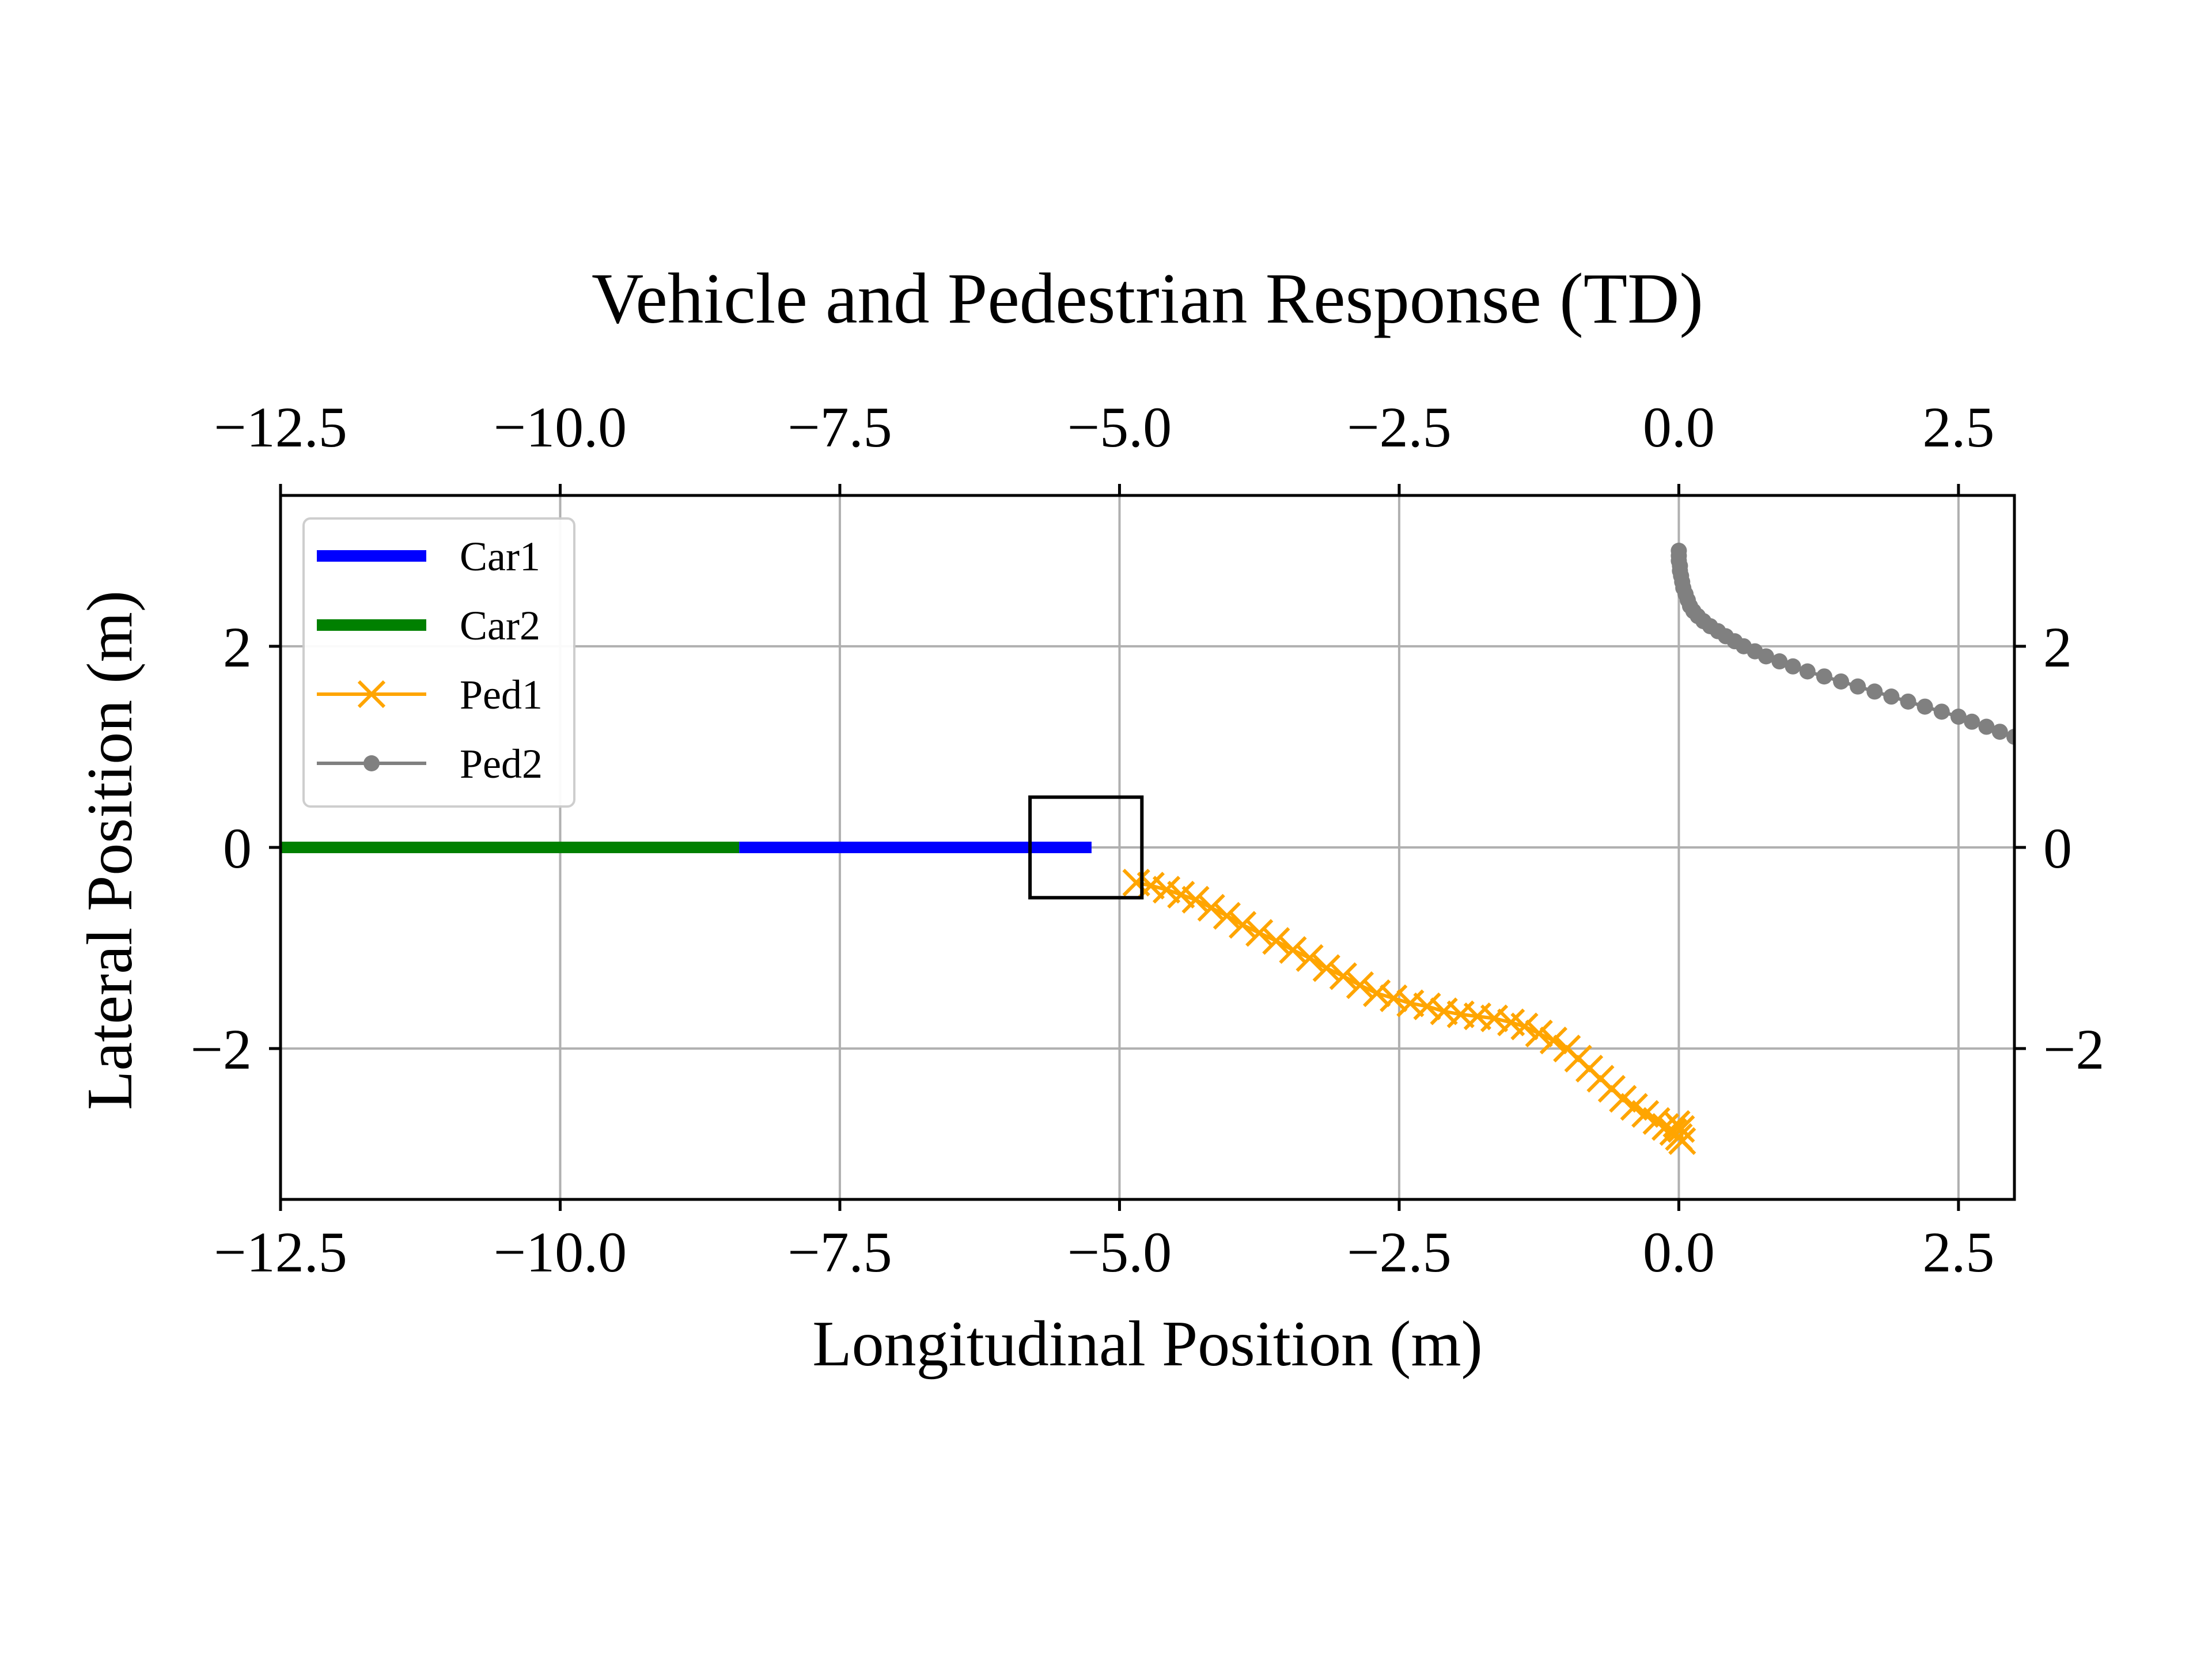  What do you see at coordinates (1399, 427) in the screenshot?
I see `x-tick-label-top: −2.5` at bounding box center [1399, 427].